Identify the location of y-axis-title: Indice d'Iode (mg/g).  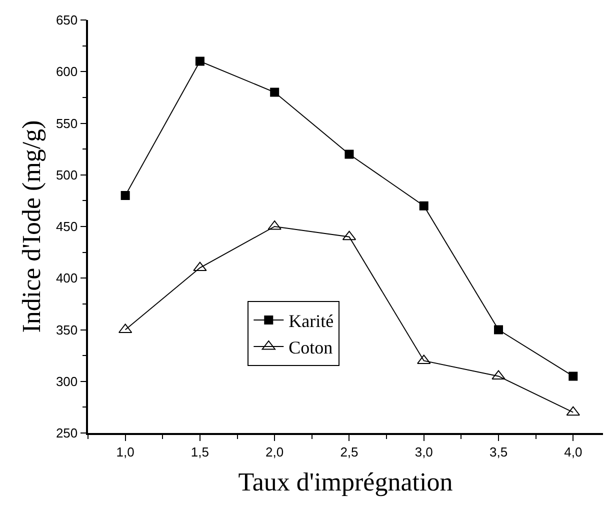
(31, 226).